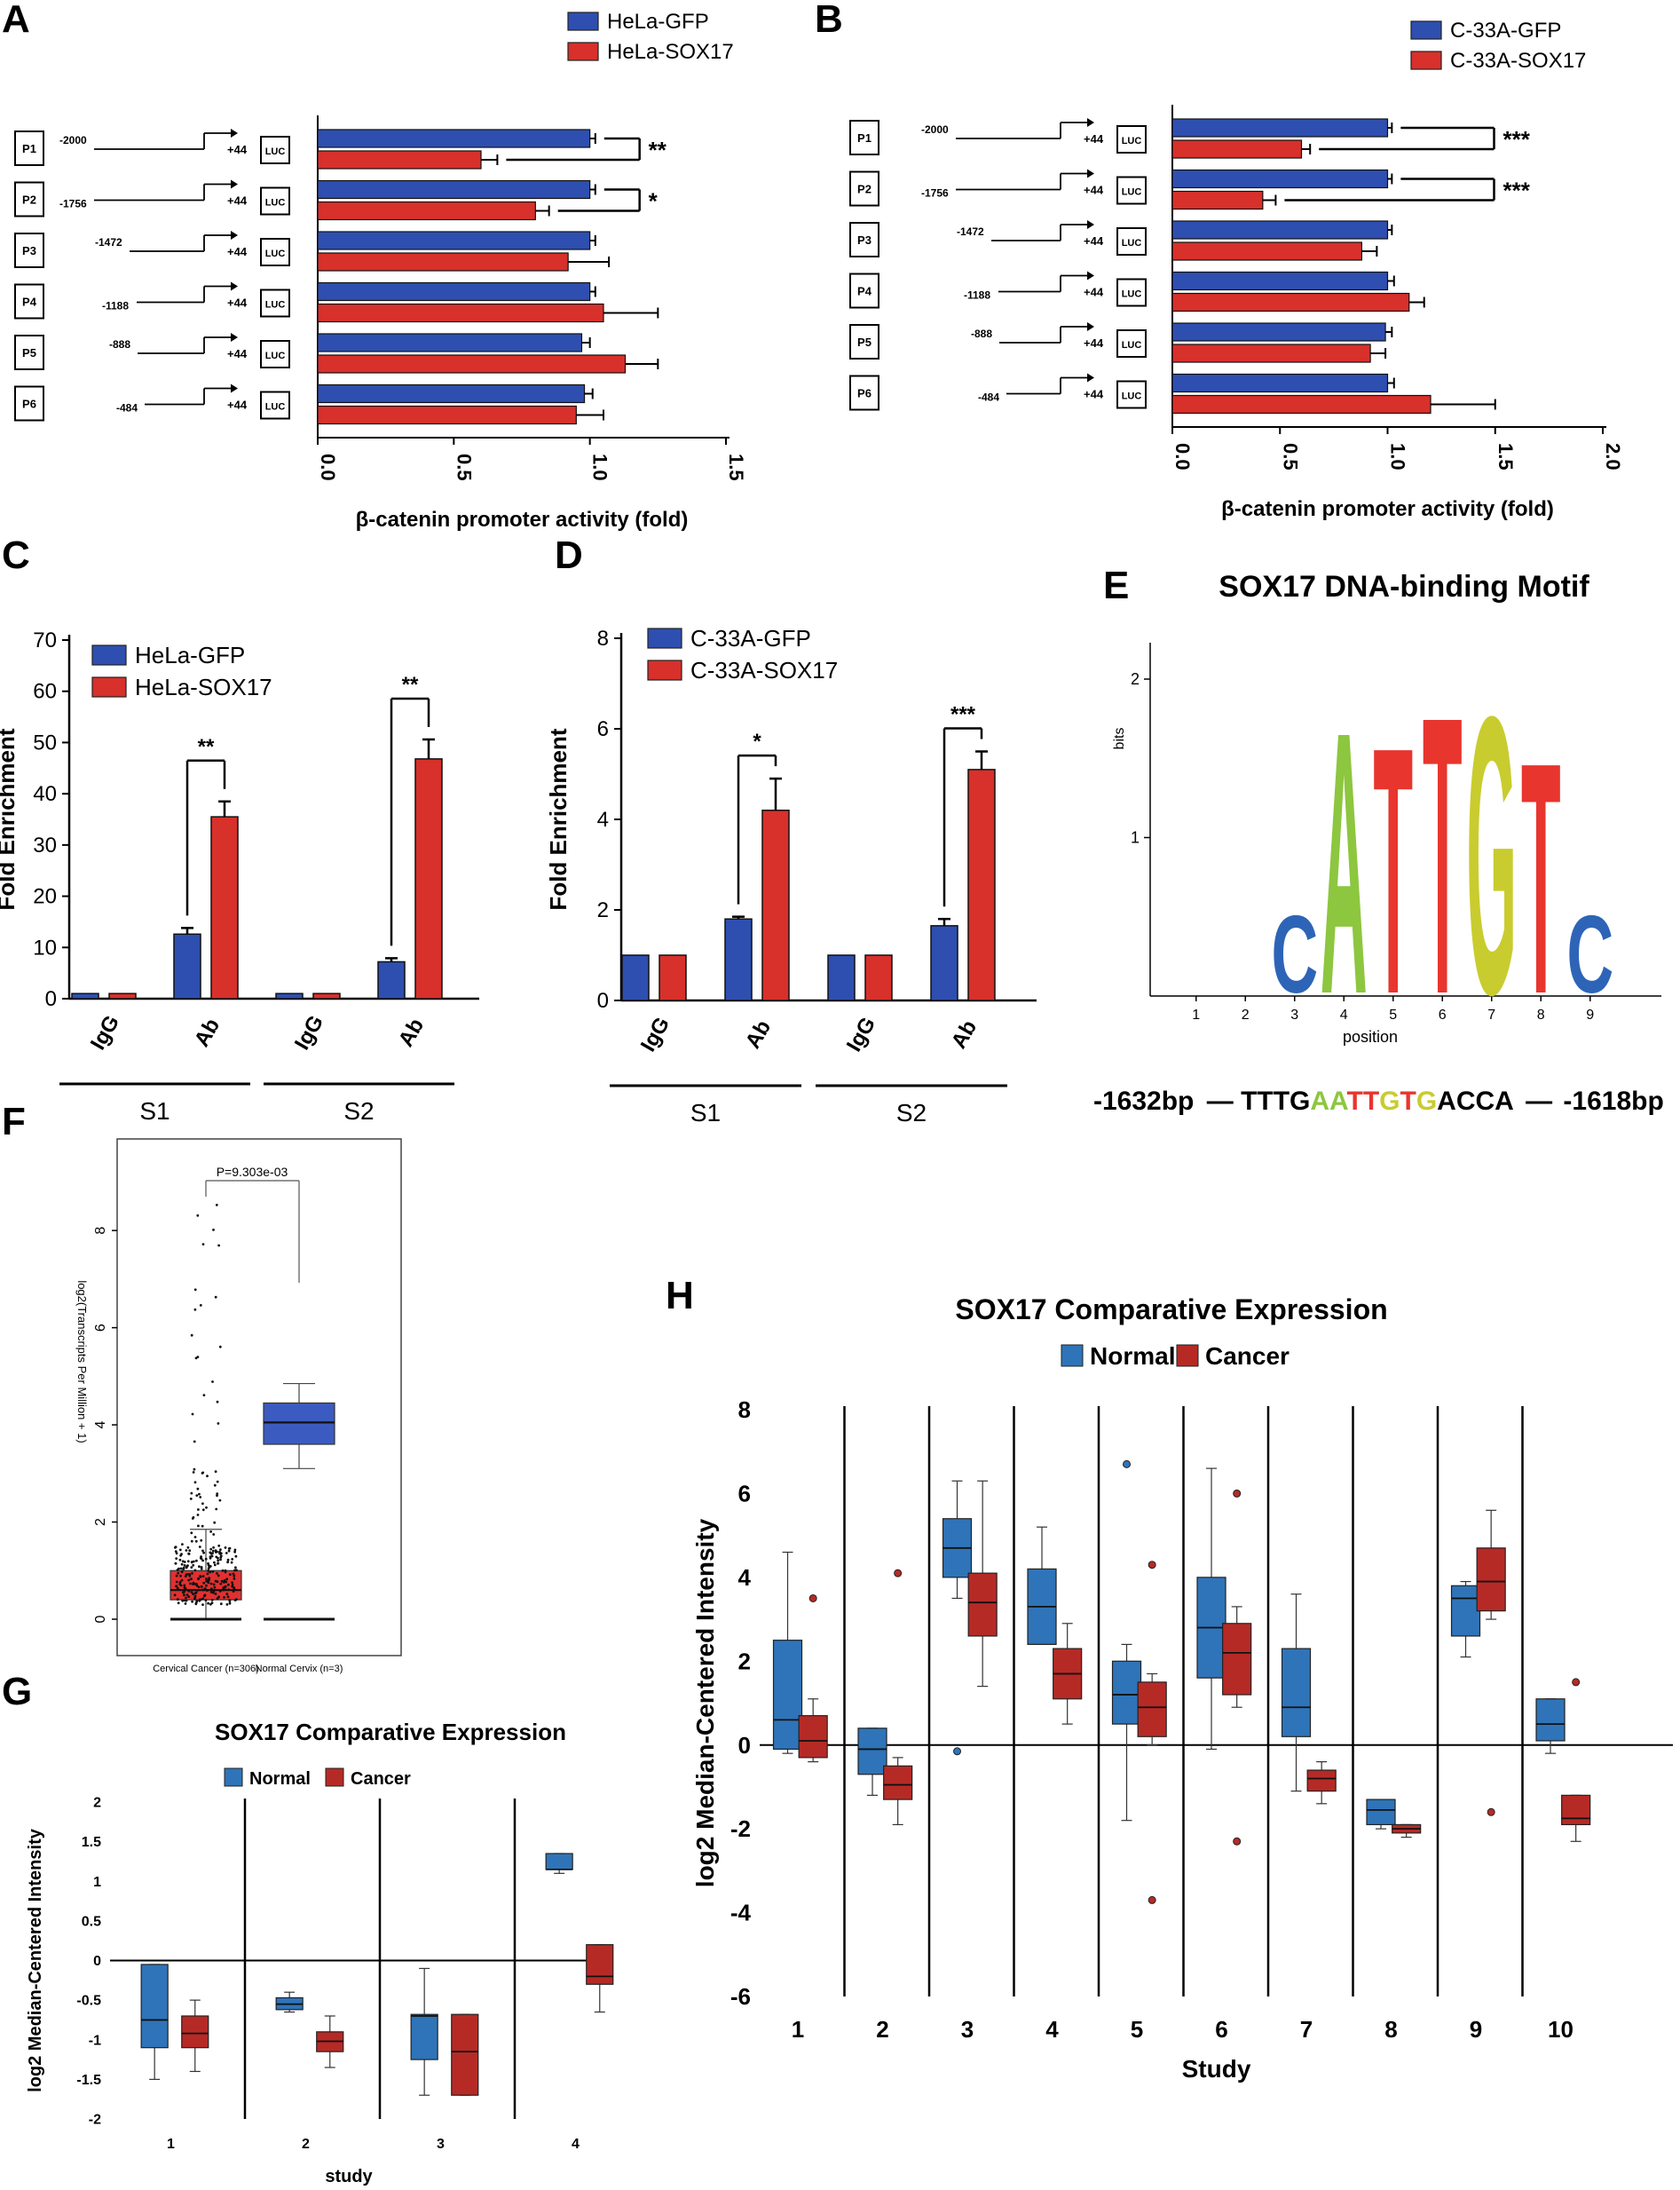 Image resolution: width=1680 pixels, height=2190 pixels. Describe the element at coordinates (655, 1034) in the screenshot. I see `x-tick-label-0: IgG` at that location.